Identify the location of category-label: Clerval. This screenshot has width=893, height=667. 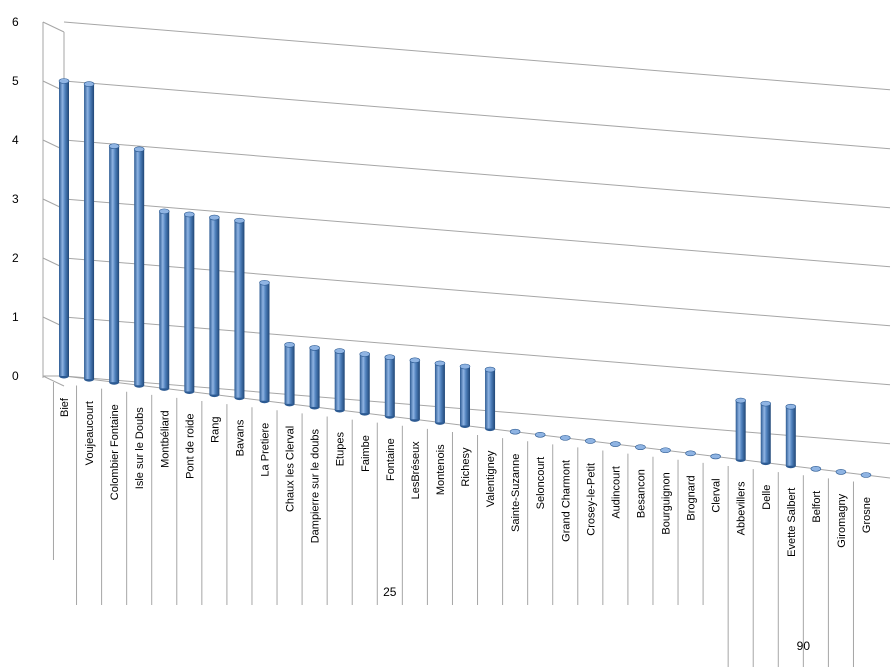
(717, 495).